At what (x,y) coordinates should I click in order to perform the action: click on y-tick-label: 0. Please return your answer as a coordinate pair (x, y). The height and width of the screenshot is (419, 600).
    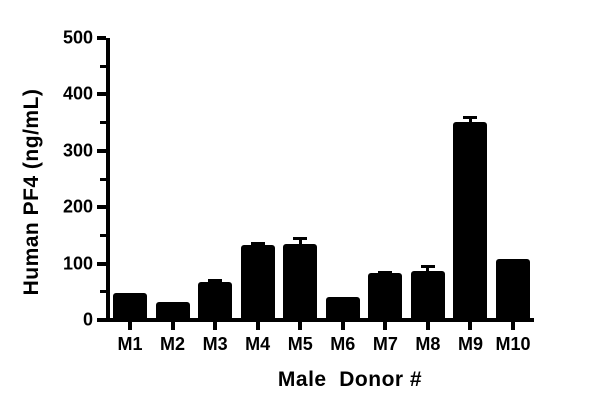
    Looking at the image, I should click on (87, 319).